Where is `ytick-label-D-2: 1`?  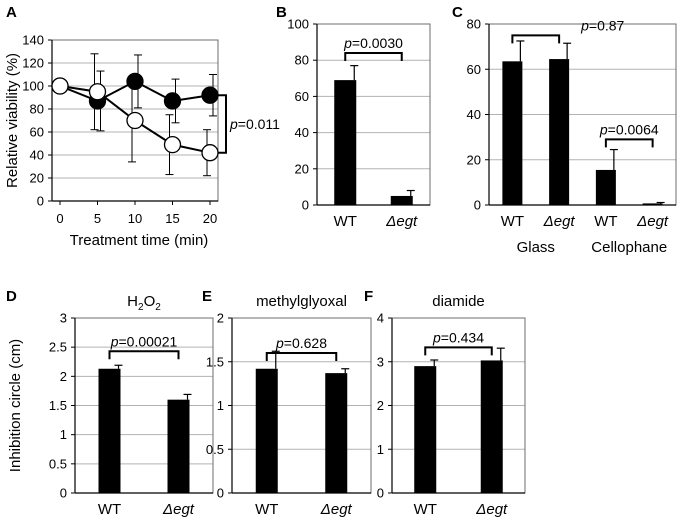
ytick-label-D-2: 1 is located at coordinates (63, 434).